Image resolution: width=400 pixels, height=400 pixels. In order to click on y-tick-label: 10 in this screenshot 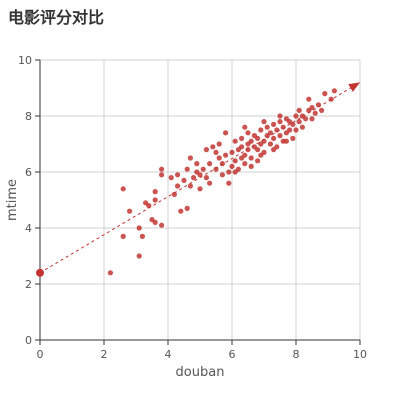, I will do `click(25, 60)`.